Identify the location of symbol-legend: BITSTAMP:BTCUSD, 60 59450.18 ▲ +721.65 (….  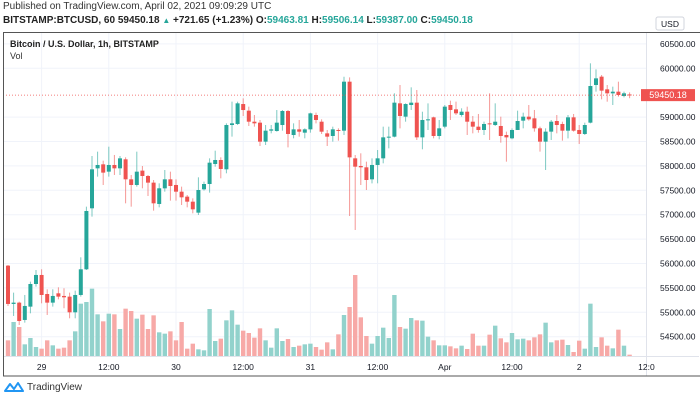
(238, 21).